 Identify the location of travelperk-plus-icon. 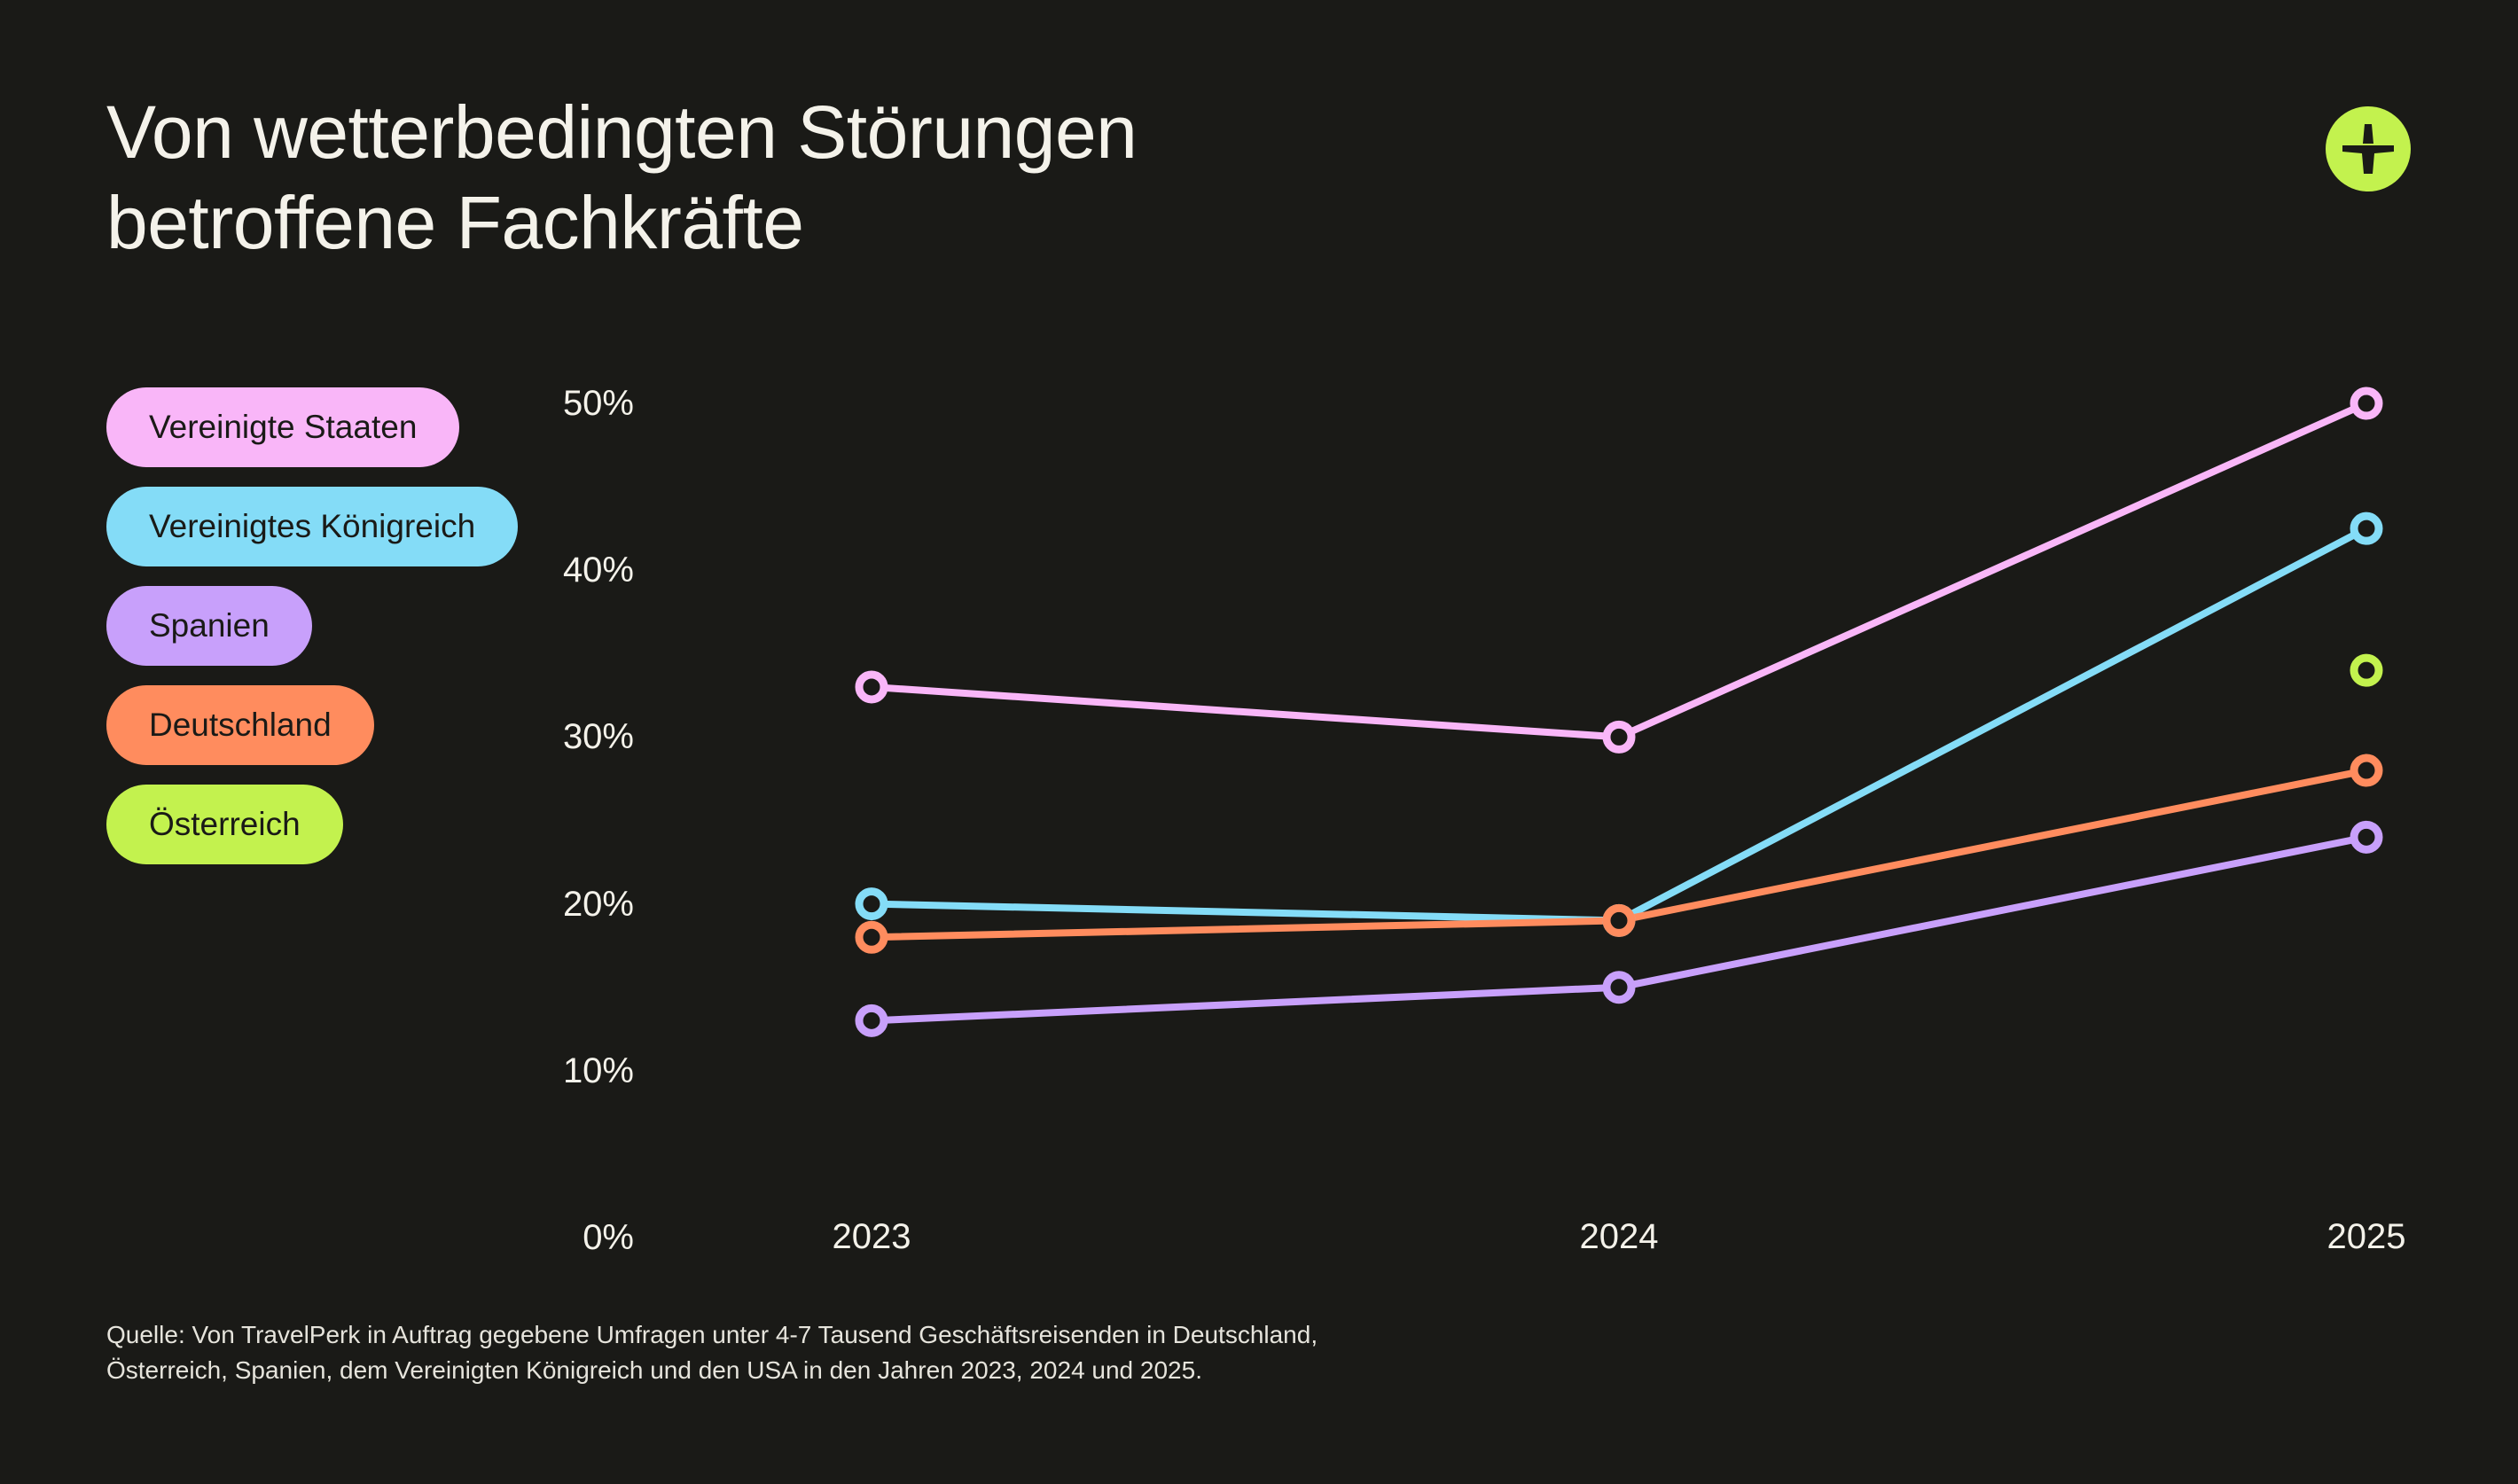
(2368, 148).